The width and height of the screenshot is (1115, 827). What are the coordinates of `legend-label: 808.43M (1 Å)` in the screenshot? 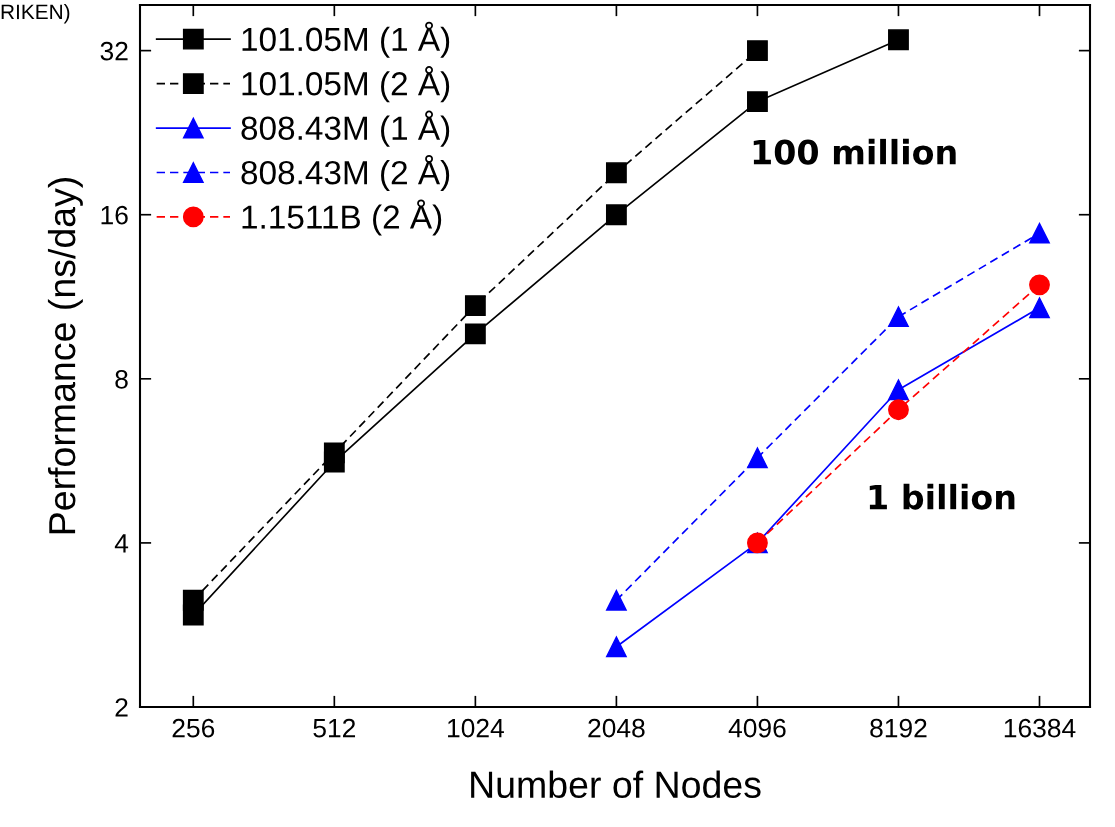 It's located at (345, 128).